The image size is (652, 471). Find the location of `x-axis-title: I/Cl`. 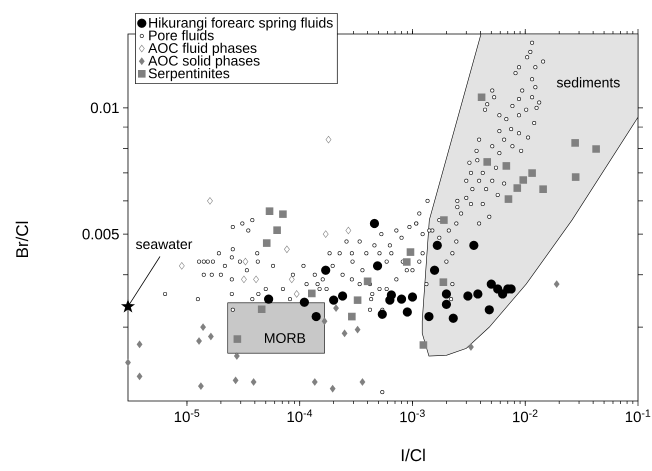

x-axis-title: I/Cl is located at coordinates (413, 455).